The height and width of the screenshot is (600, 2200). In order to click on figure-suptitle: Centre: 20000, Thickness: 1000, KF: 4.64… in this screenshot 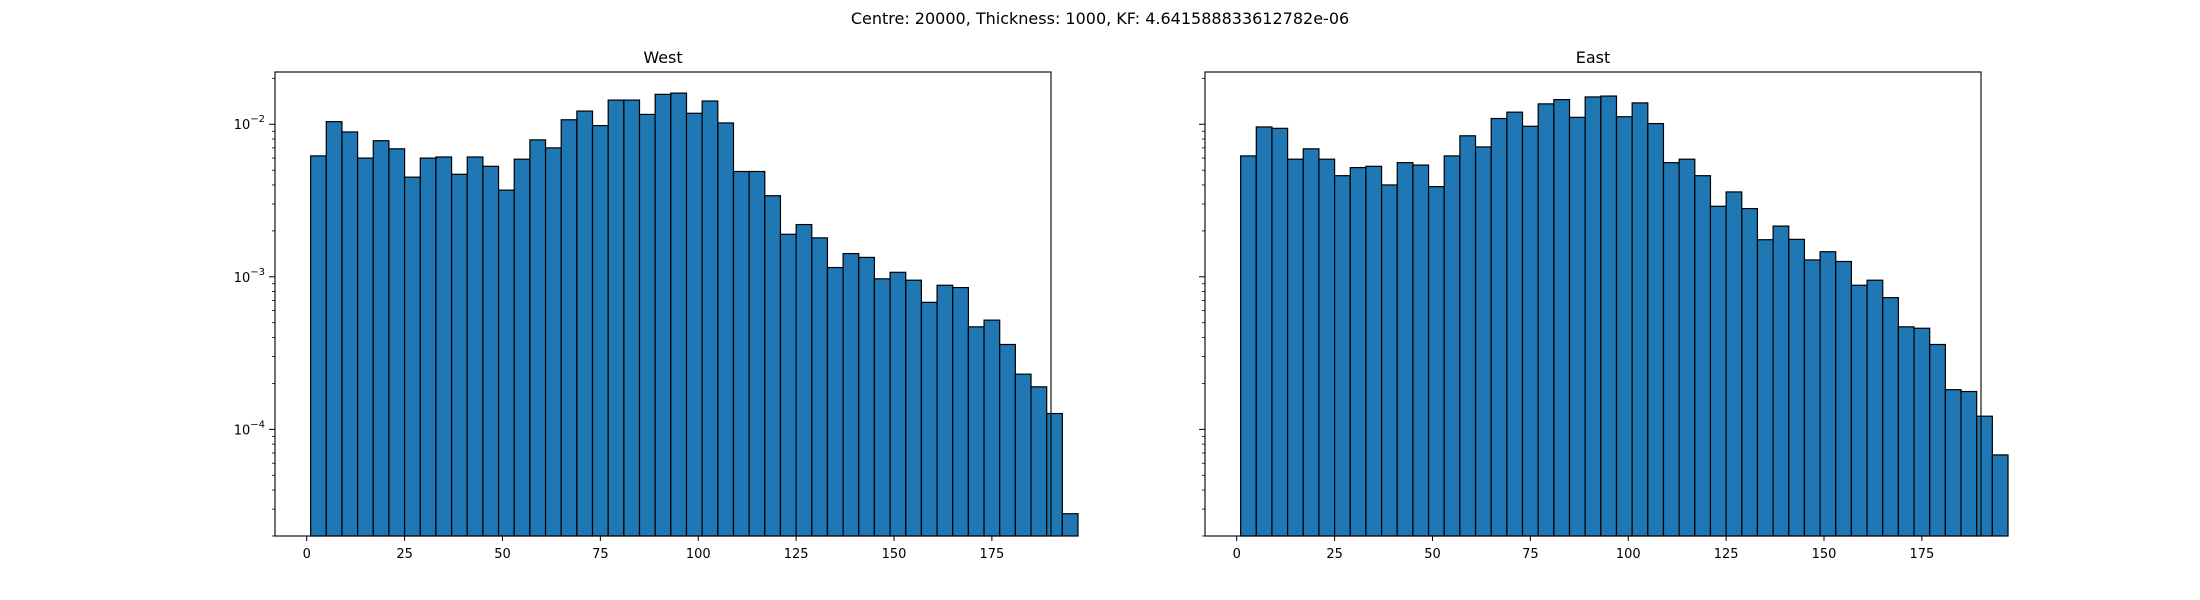, I will do `click(1100, 18)`.